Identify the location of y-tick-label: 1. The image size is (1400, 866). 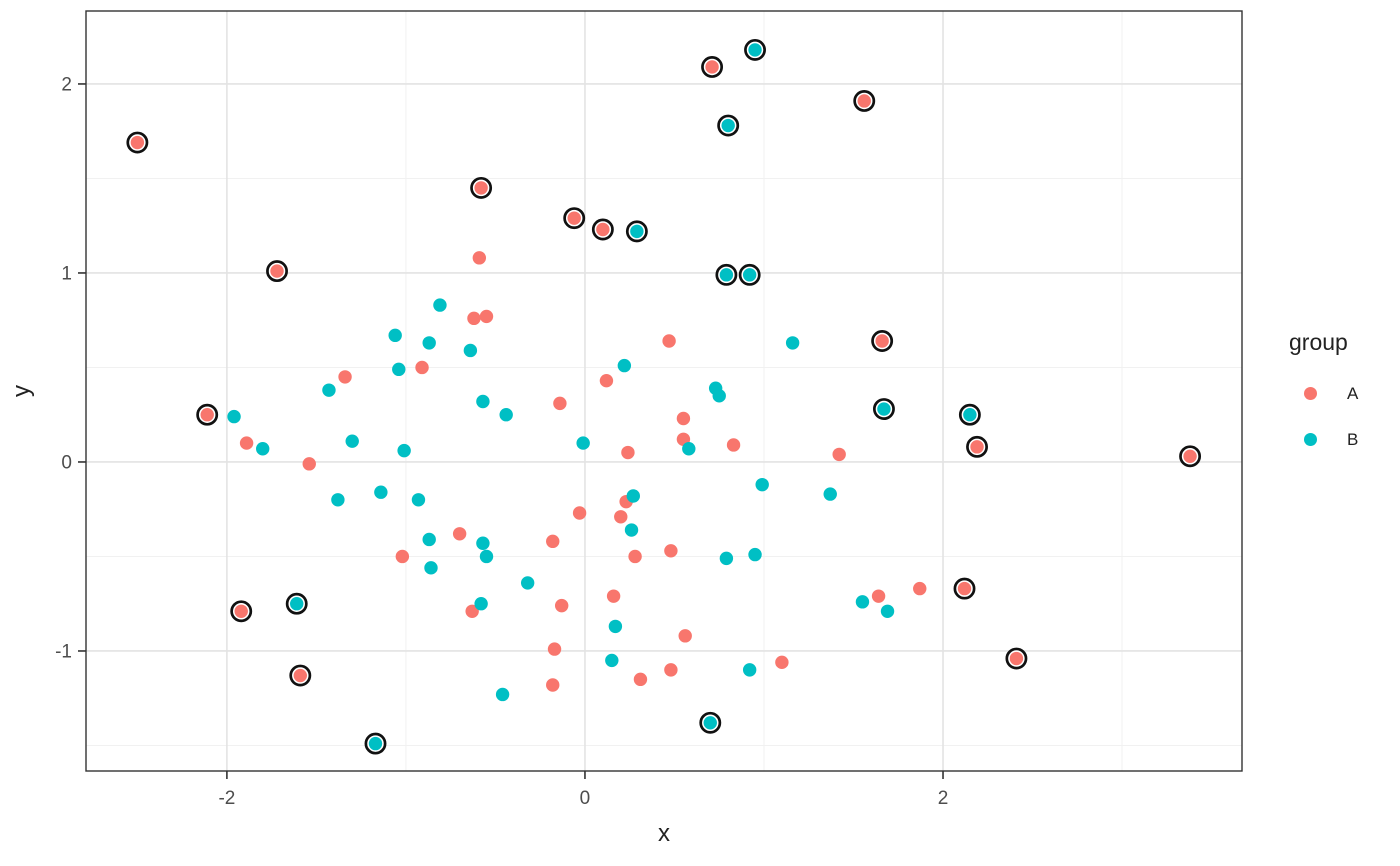
(66, 273).